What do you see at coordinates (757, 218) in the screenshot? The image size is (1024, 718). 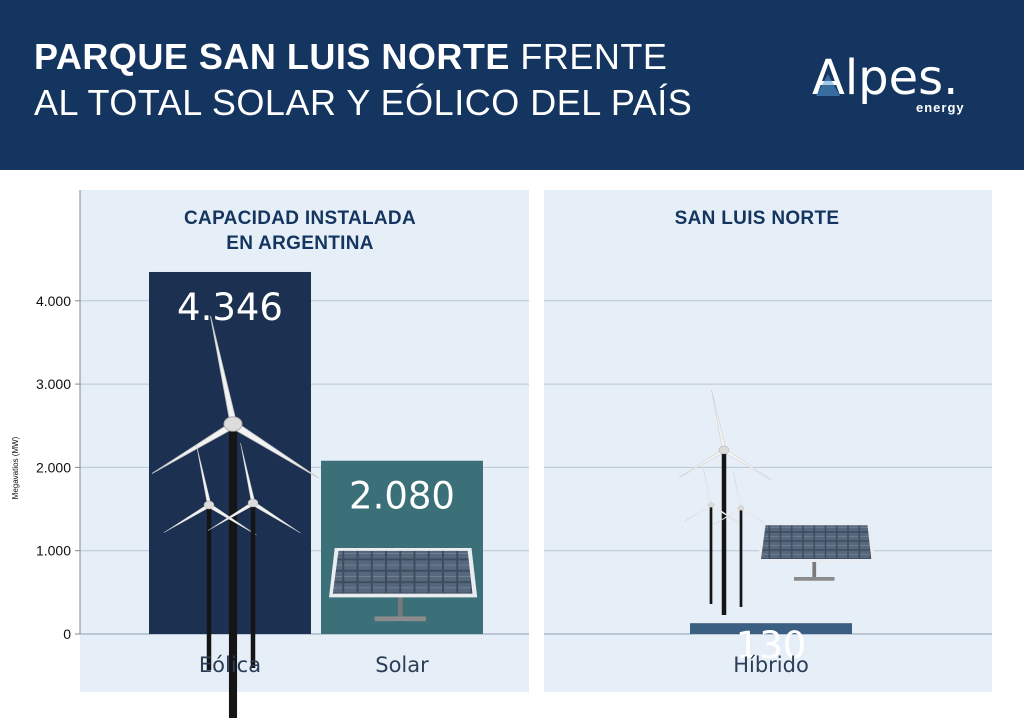 I see `panel-title: SAN LUIS NORTE` at bounding box center [757, 218].